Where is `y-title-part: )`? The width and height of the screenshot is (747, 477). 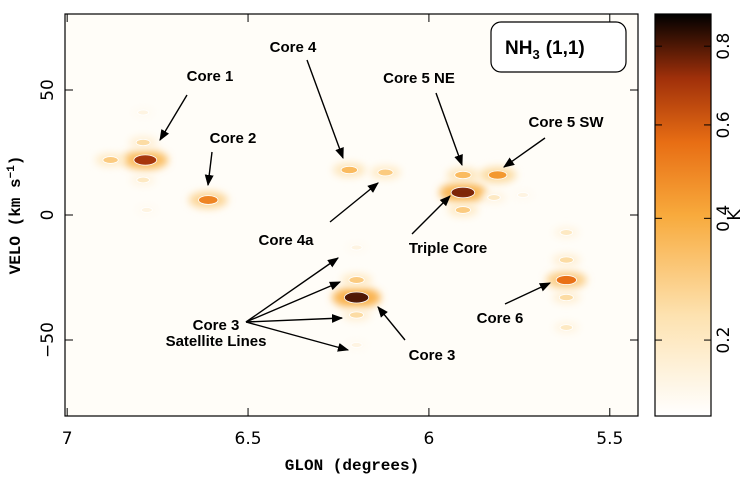 y-title-part: ) is located at coordinates (16, 161).